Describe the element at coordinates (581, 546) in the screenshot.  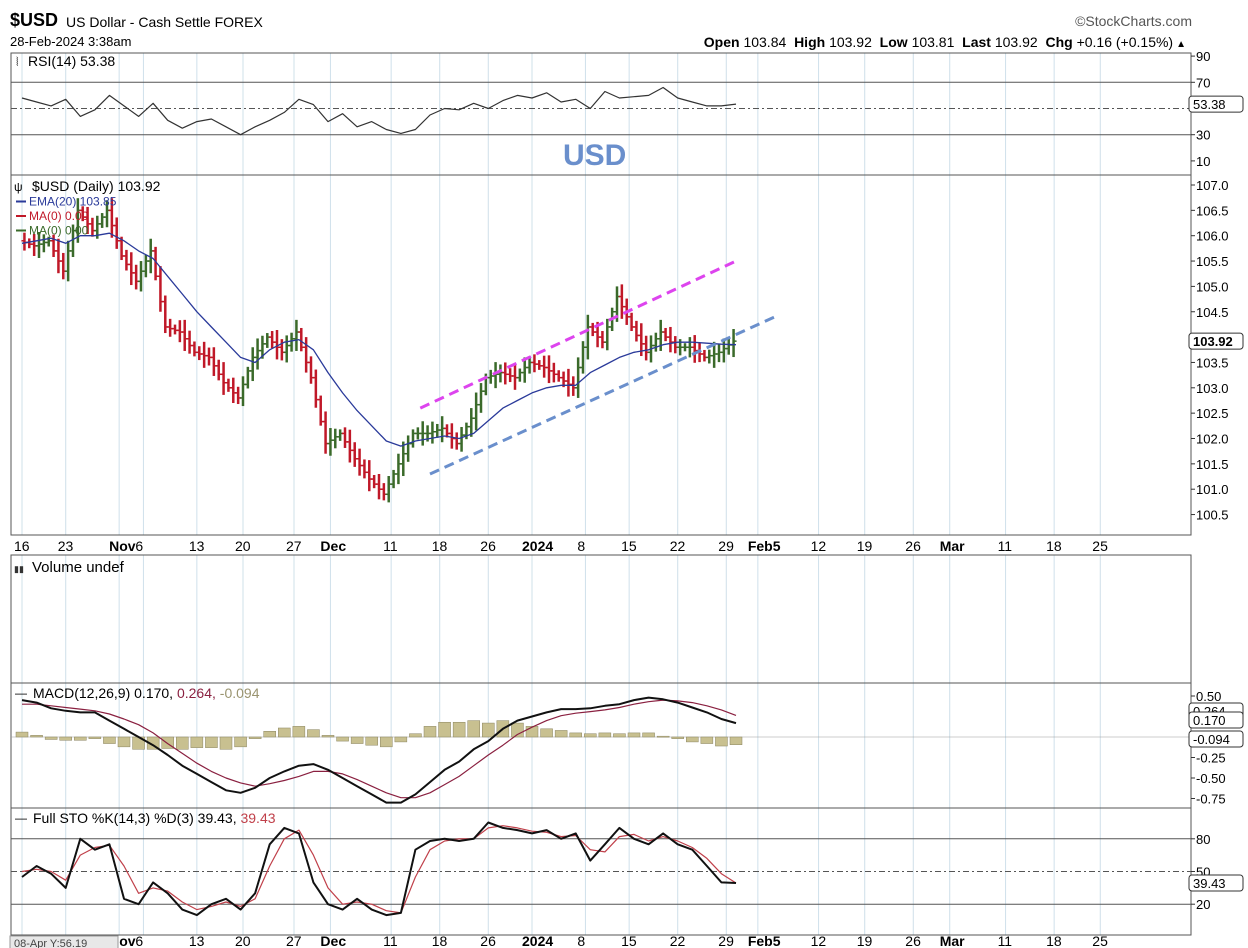
I see `date-axis-label: 8` at that location.